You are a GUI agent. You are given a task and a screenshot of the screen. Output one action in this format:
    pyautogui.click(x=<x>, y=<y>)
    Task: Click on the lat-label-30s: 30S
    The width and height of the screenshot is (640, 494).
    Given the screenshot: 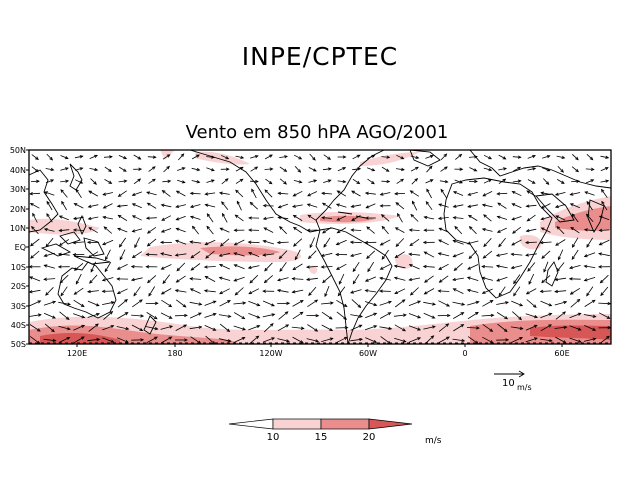 What is the action you would take?
    pyautogui.click(x=18, y=306)
    